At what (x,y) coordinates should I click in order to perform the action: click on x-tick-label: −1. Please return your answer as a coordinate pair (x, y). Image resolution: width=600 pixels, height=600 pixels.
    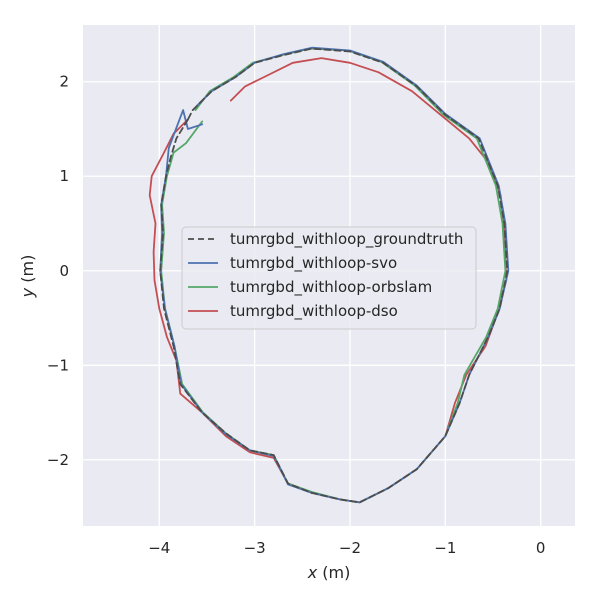
    Looking at the image, I should click on (445, 548).